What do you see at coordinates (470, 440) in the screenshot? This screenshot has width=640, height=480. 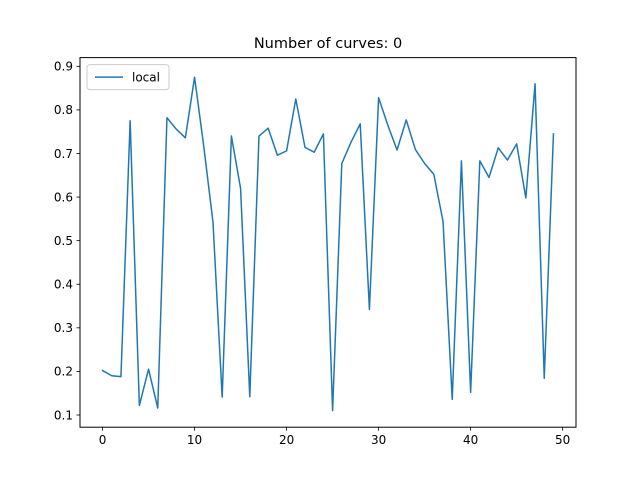 I see `x-tick-label: 40` at bounding box center [470, 440].